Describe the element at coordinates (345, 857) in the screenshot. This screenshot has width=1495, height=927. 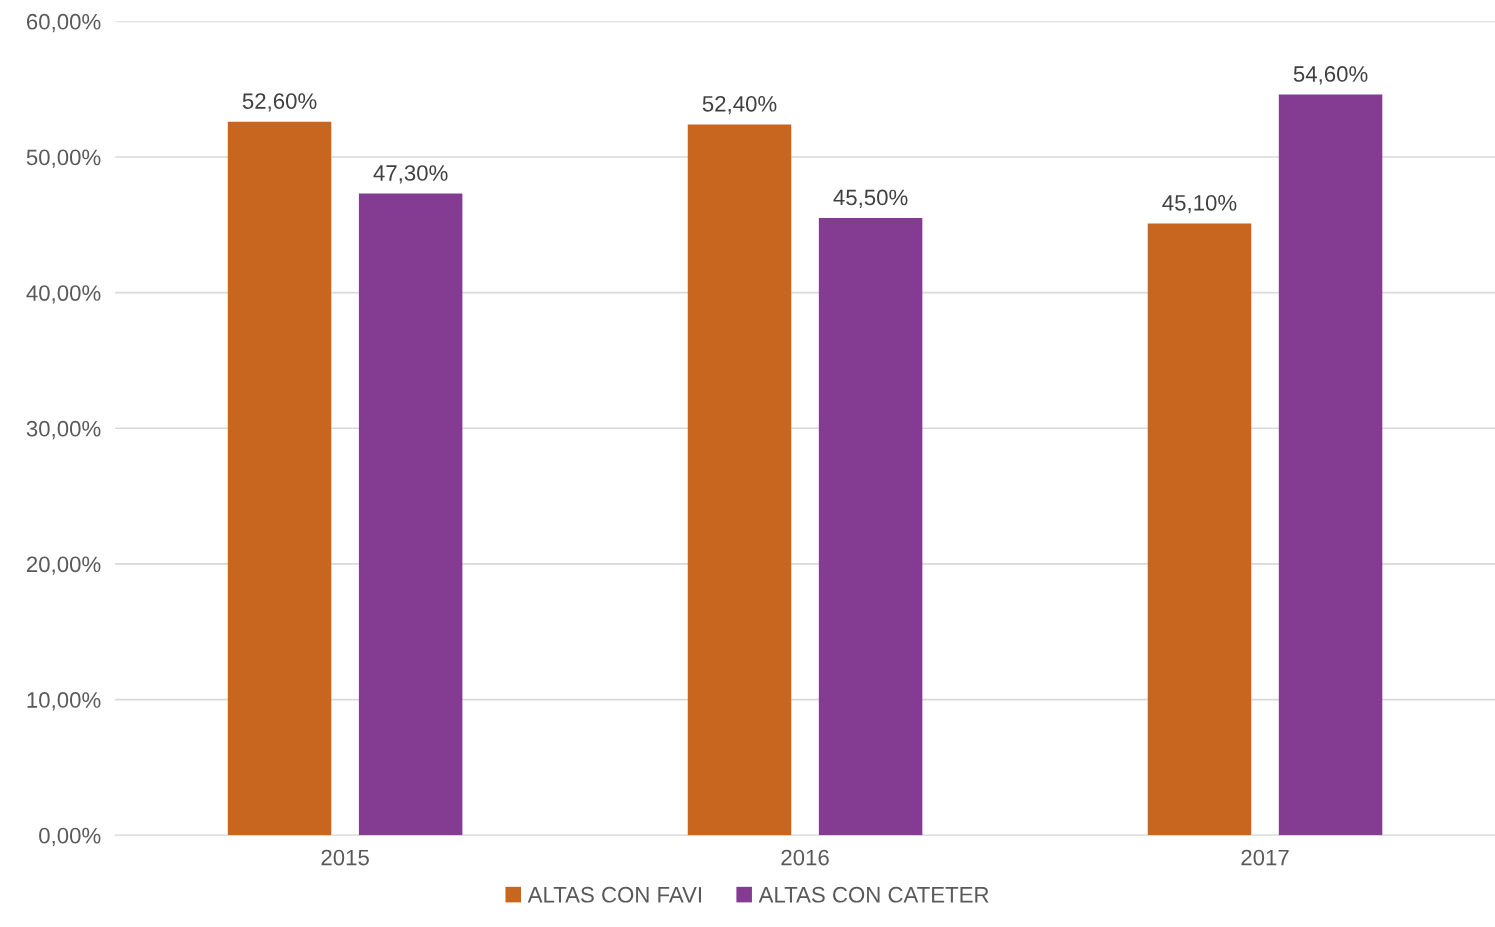
I see `x-tick-label: 2015` at that location.